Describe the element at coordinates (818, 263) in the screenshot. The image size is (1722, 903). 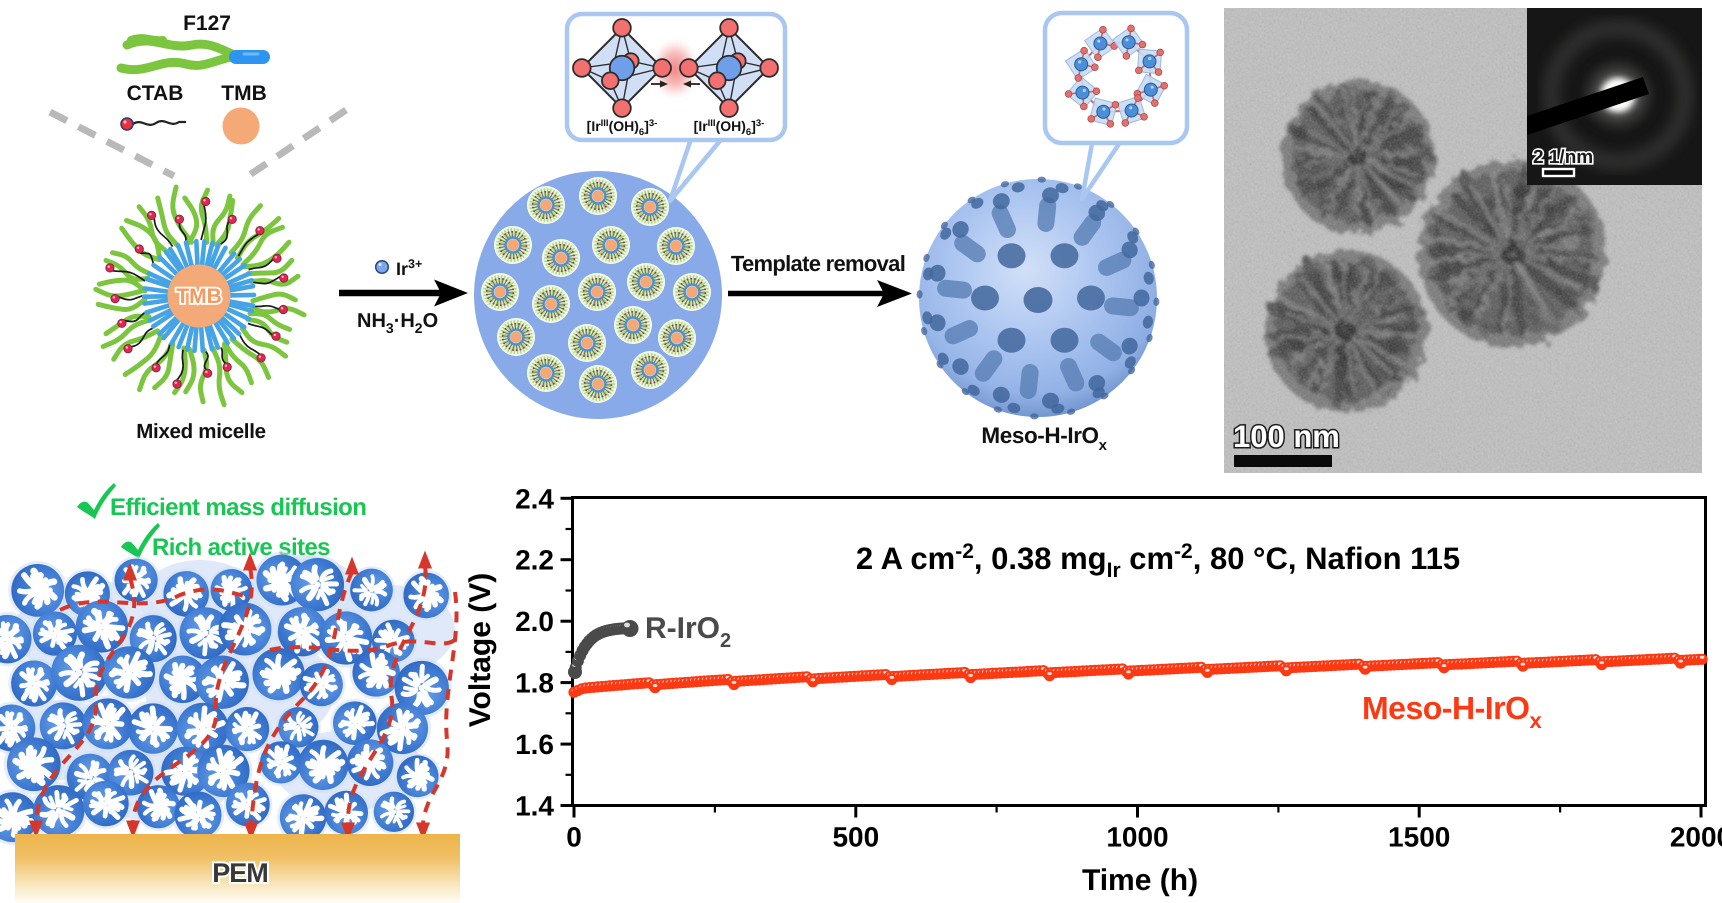
I see `svg-text: Template removal` at that location.